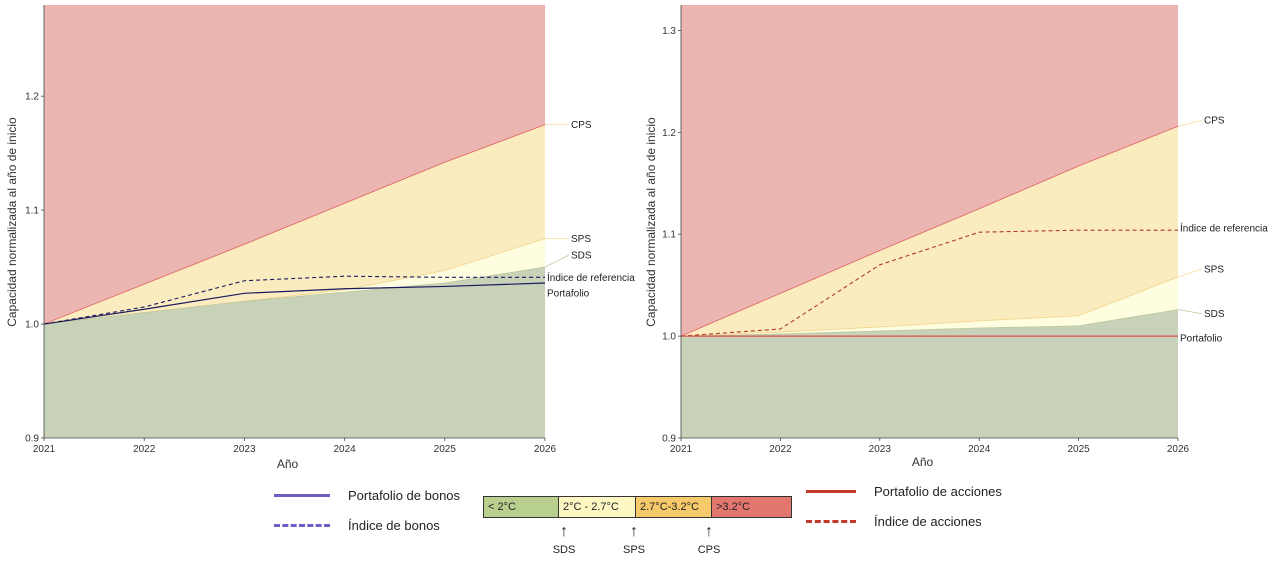  Describe the element at coordinates (709, 550) in the screenshot. I see `arrow-label: CPS` at that location.